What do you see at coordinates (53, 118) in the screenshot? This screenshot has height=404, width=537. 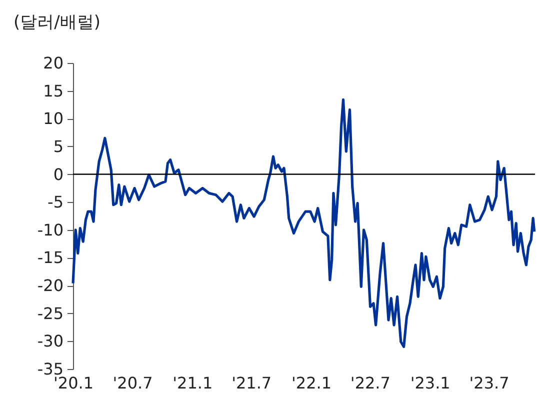 I see `y-tick-label: 10` at bounding box center [53, 118].